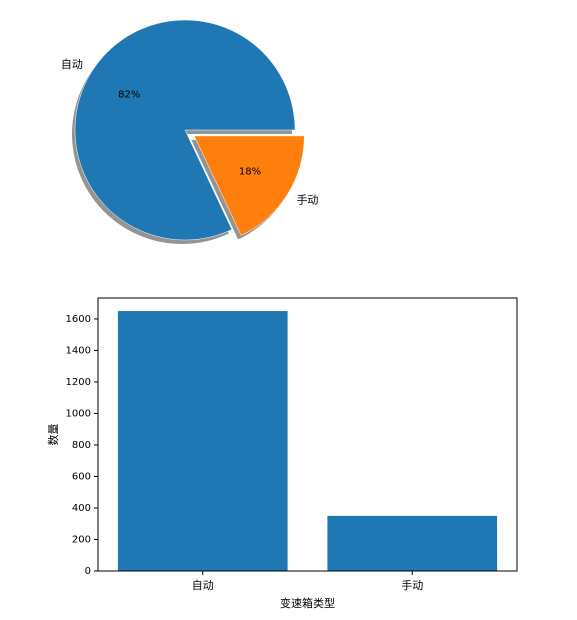 This screenshot has width=577, height=620. Describe the element at coordinates (78, 319) in the screenshot. I see `y-tick-label: 1600` at that location.